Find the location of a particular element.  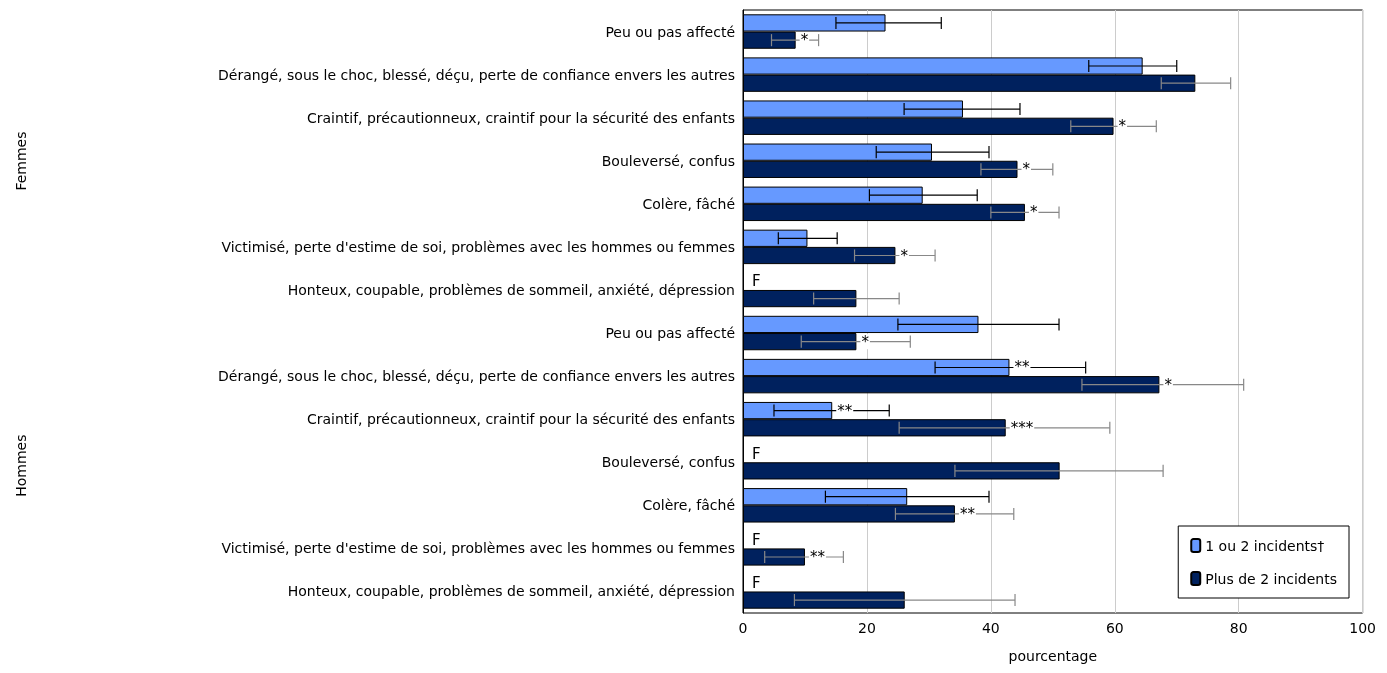

x-tick-label: 60 is located at coordinates (1114, 628).